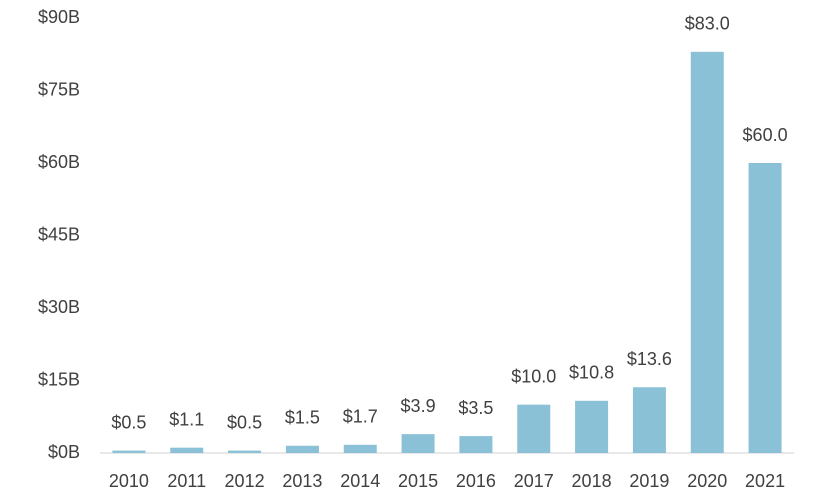 The height and width of the screenshot is (495, 815). What do you see at coordinates (533, 376) in the screenshot?
I see `data-label: $10.0` at bounding box center [533, 376].